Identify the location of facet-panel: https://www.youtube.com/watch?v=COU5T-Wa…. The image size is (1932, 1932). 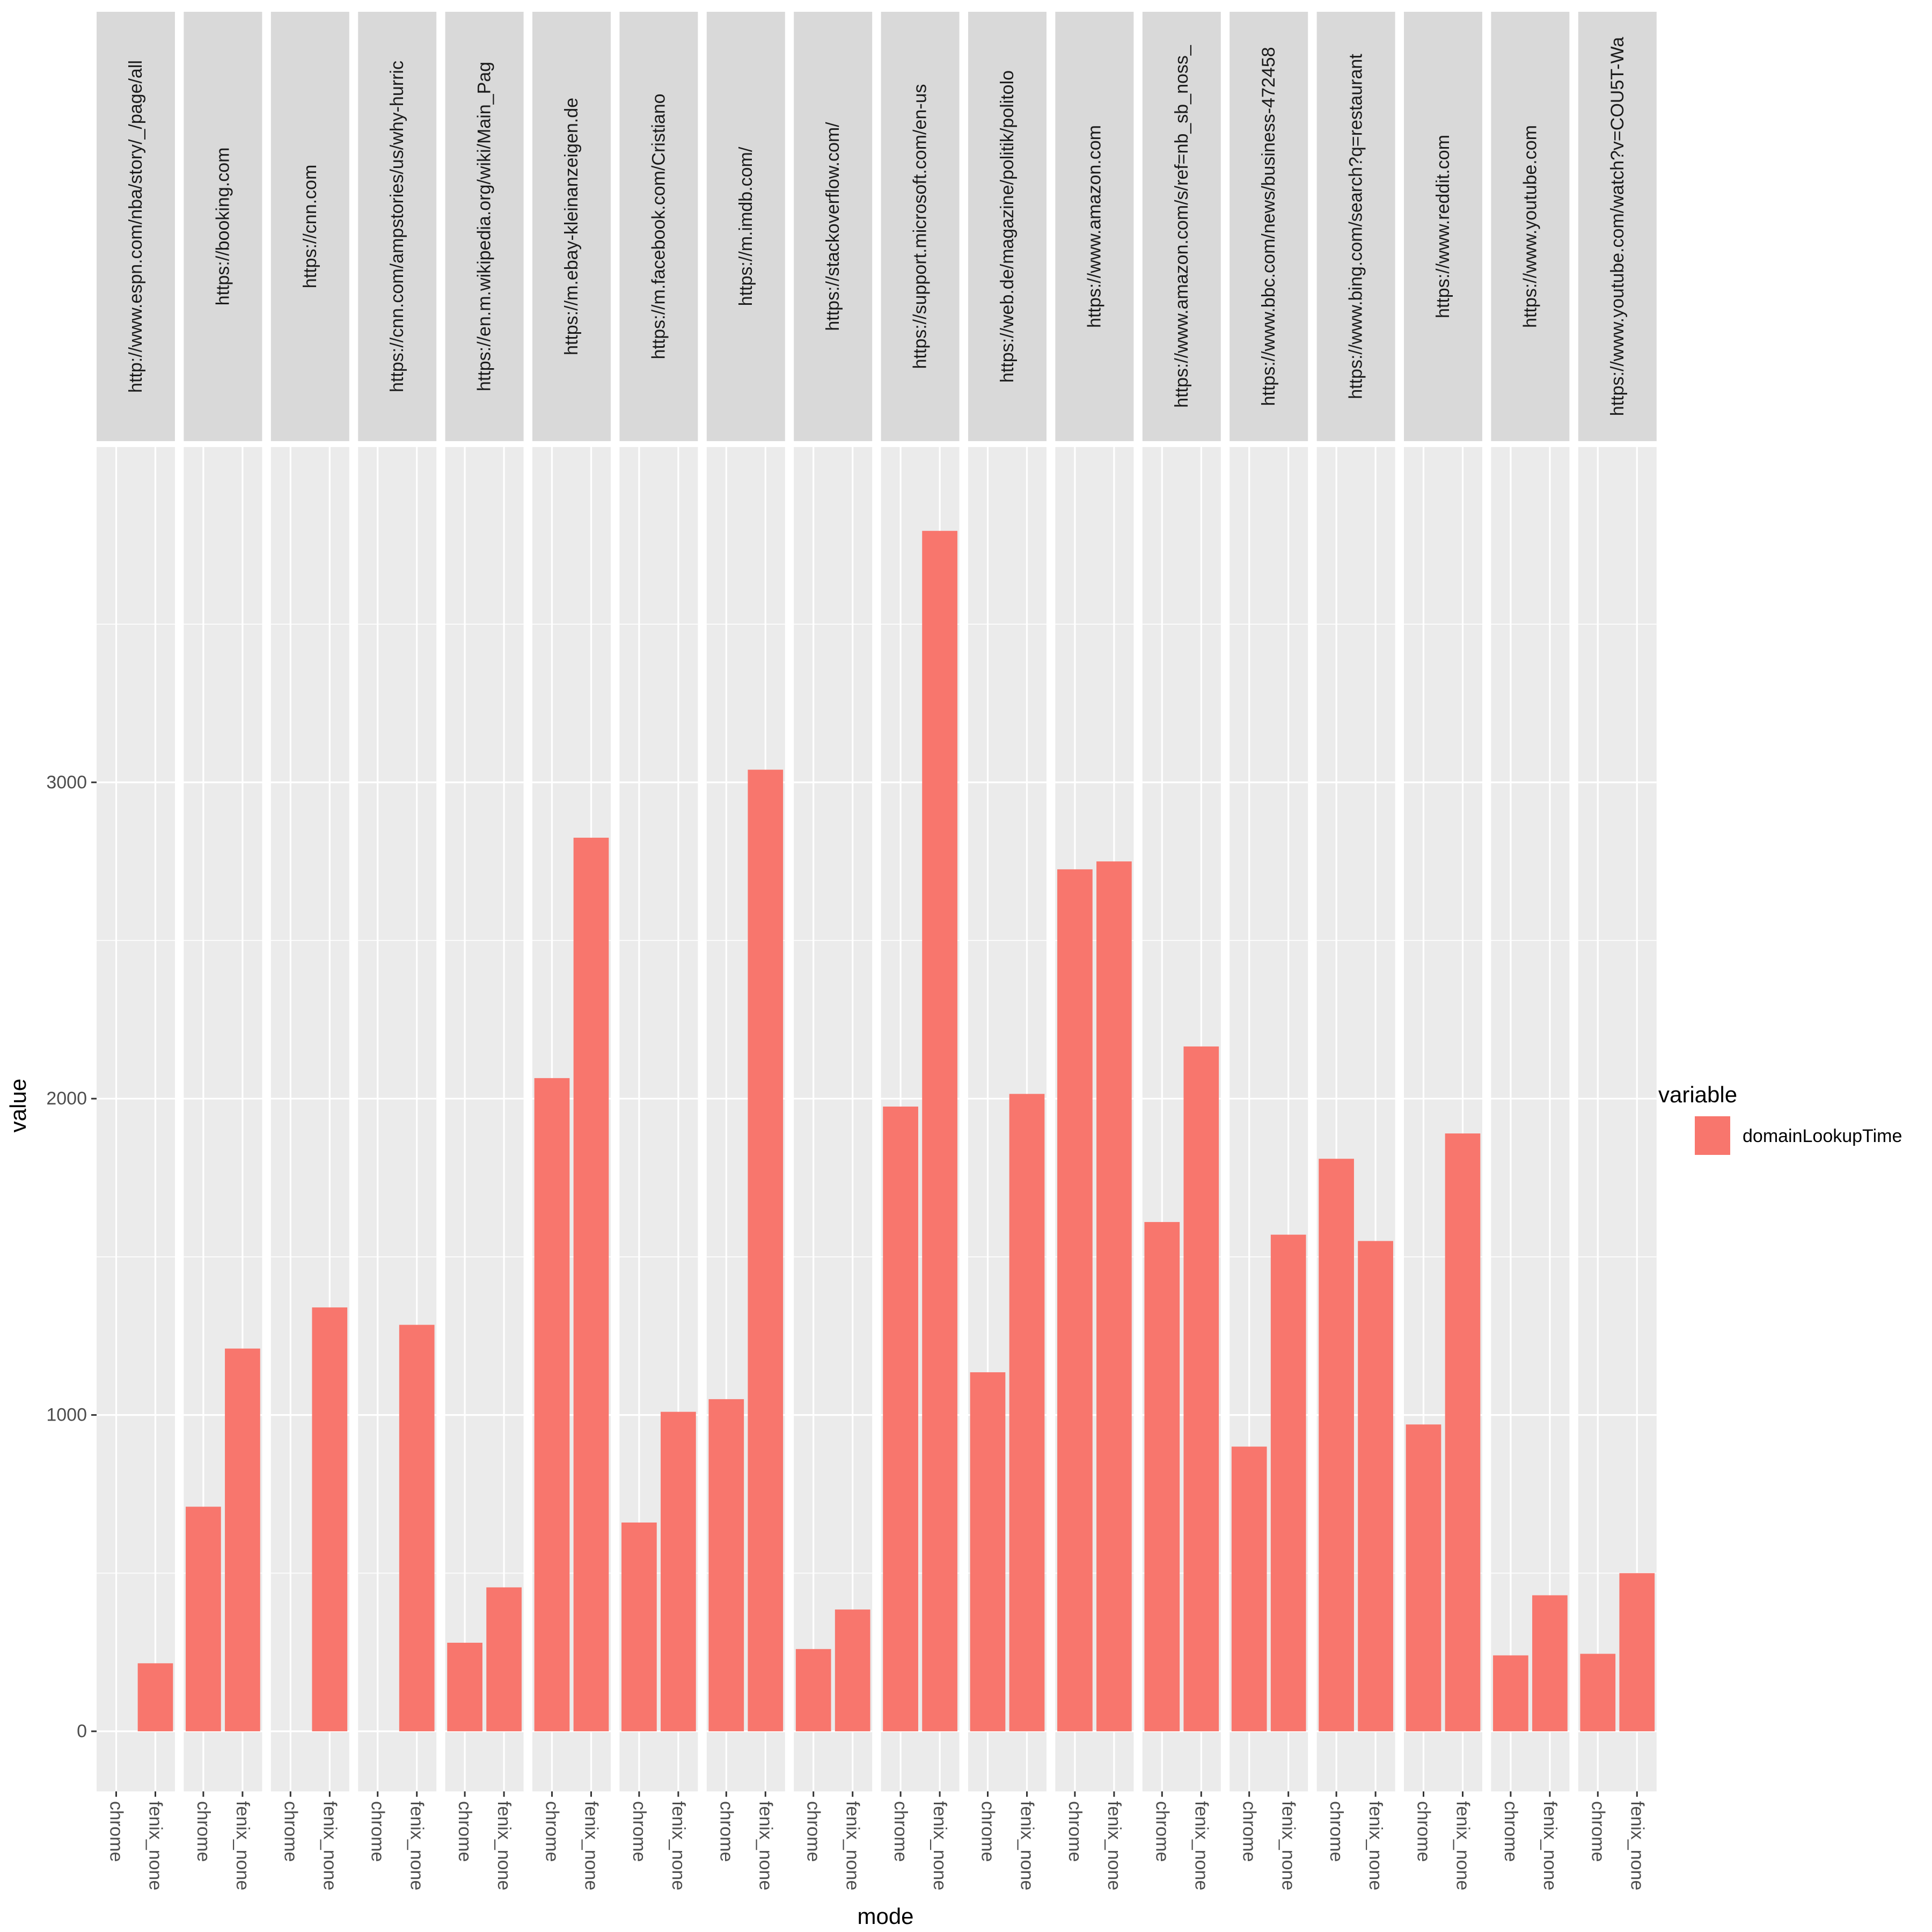
(1617, 951).